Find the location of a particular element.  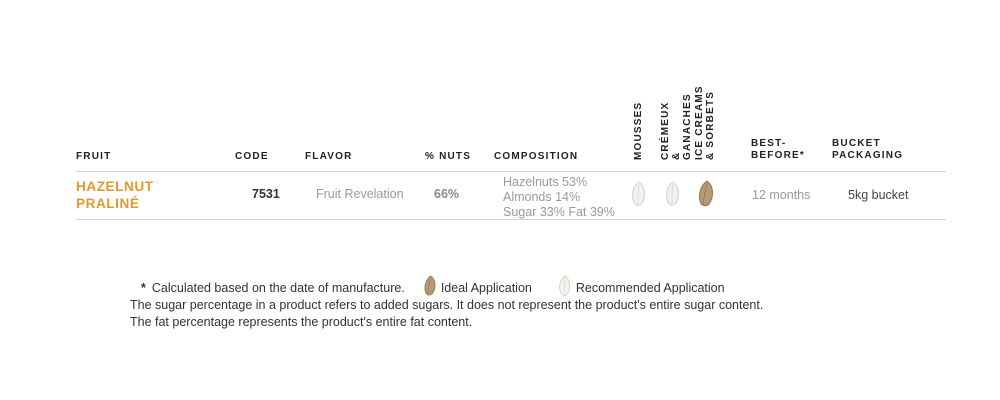

table-bottom-rule is located at coordinates (511, 219).